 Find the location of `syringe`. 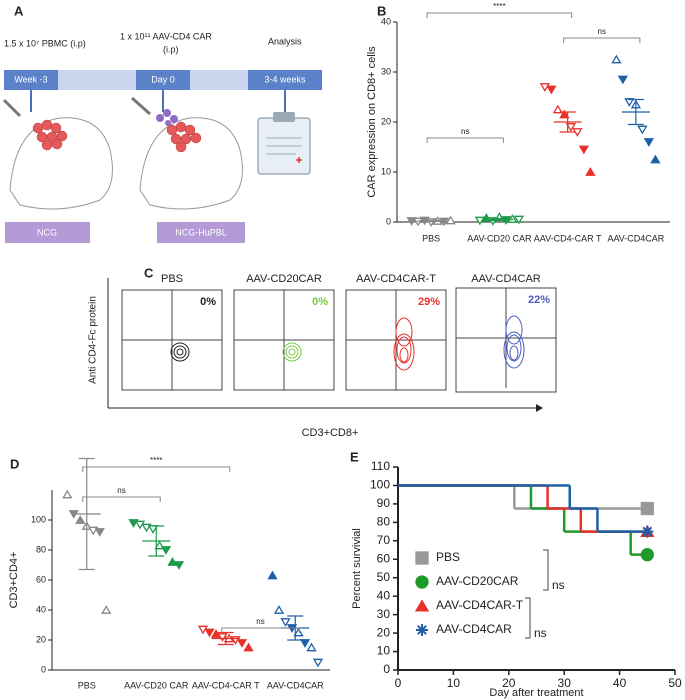

syringe is located at coordinates (76, 107).